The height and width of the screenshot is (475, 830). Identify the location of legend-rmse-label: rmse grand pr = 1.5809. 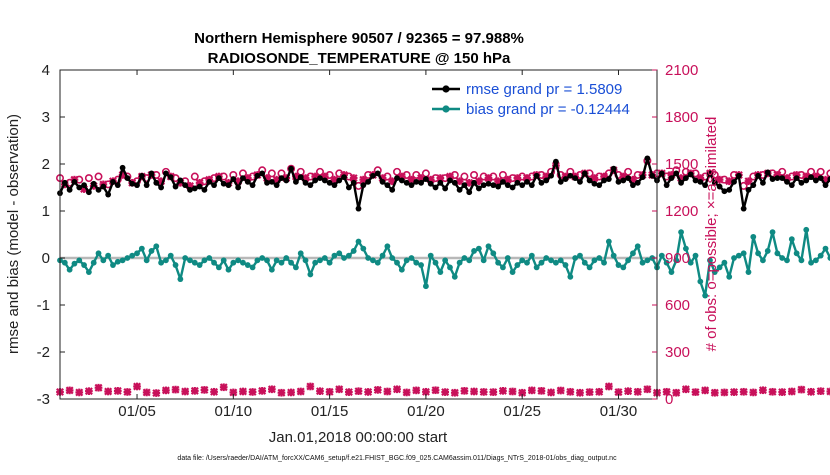
(544, 89).